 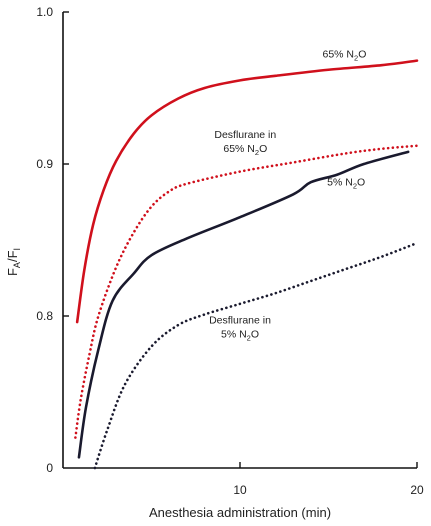 I want to click on y-title-slash: /F, so click(x=12, y=256).